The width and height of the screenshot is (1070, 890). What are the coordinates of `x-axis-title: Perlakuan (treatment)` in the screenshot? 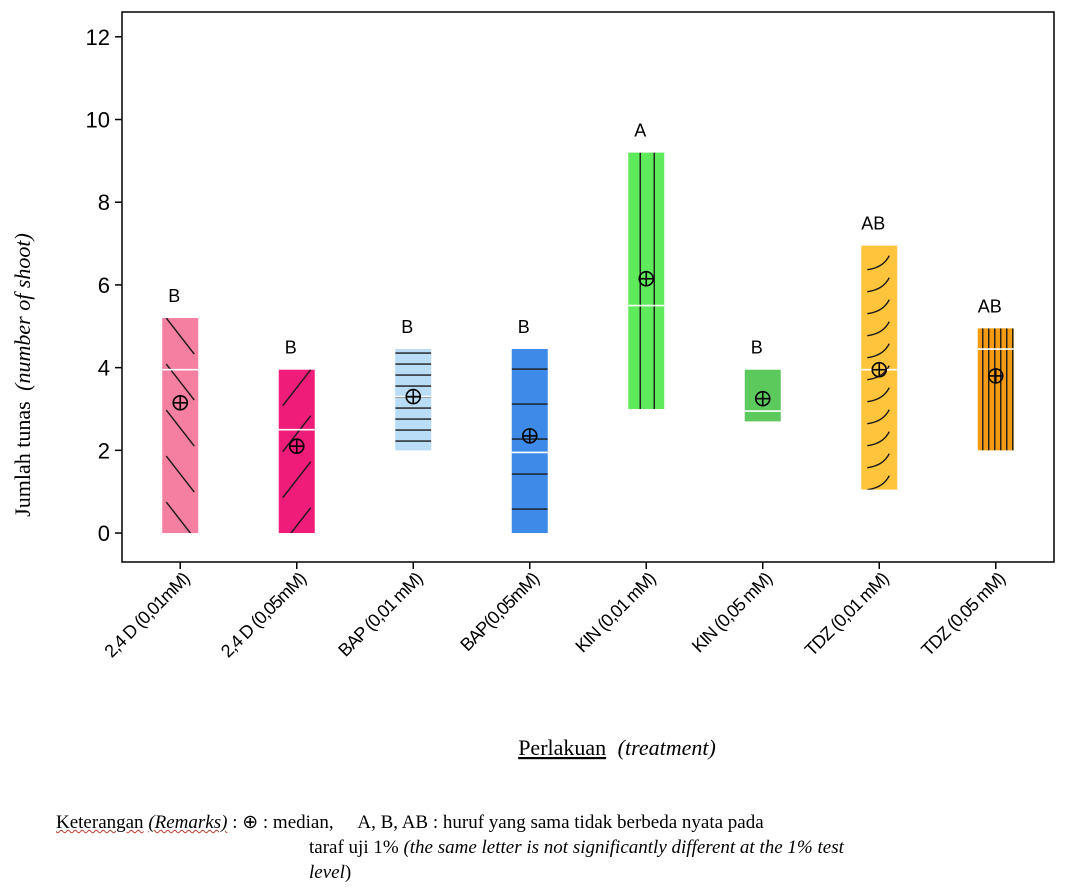 It's located at (617, 747).